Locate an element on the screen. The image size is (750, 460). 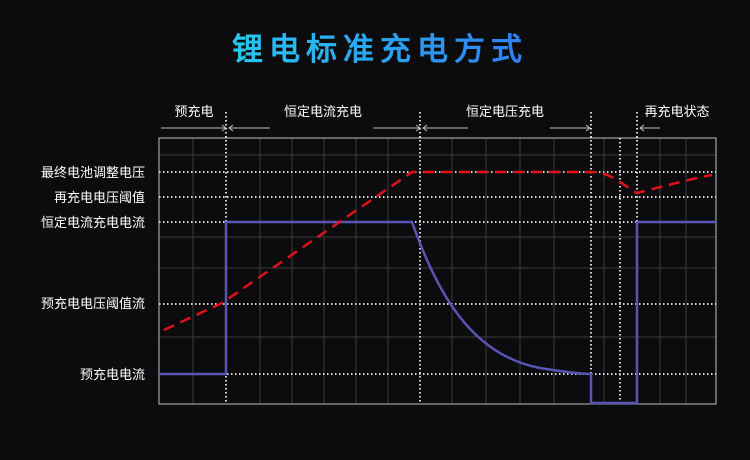
label-cc-current: 恒定电流充电电流 is located at coordinates (93, 223).